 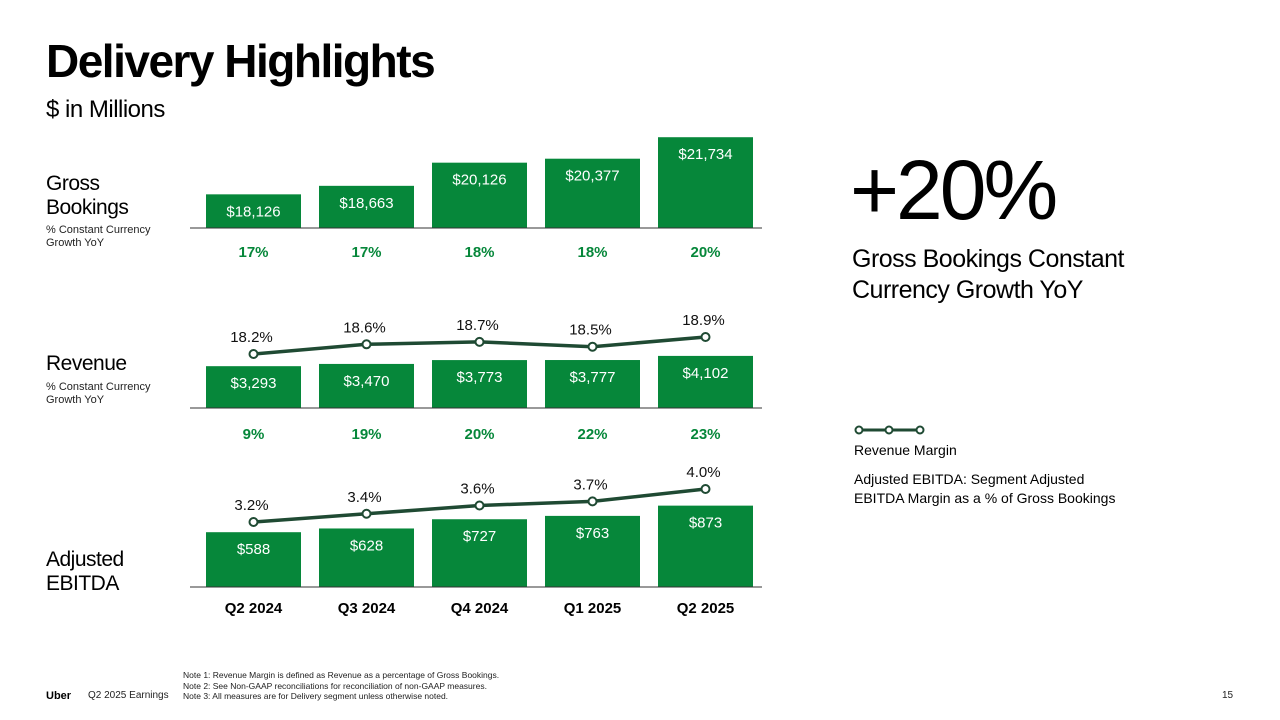 What do you see at coordinates (905, 450) in the screenshot?
I see `legend-label: Revenue Margin` at bounding box center [905, 450].